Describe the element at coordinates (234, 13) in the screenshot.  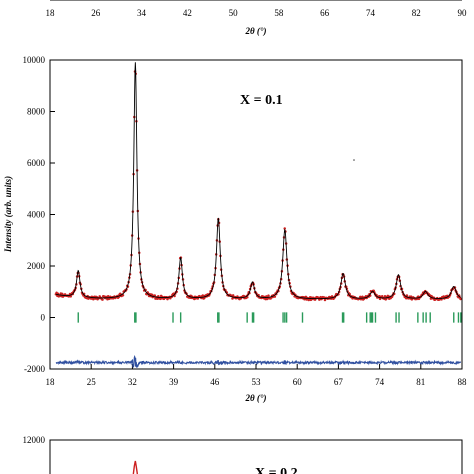
I see `previous-x-tick-label: 50` at that location.